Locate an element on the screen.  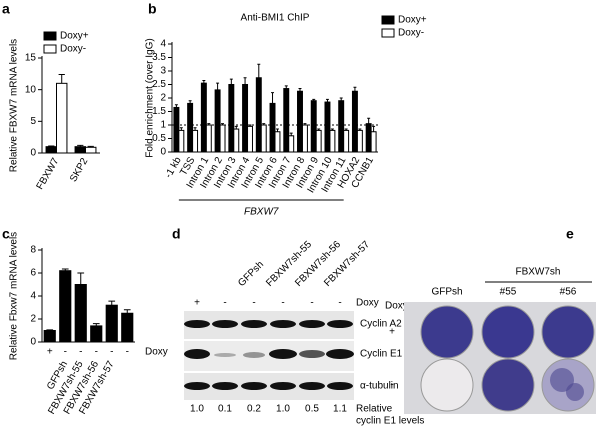
level-value: 0.2 is located at coordinates (254, 409).